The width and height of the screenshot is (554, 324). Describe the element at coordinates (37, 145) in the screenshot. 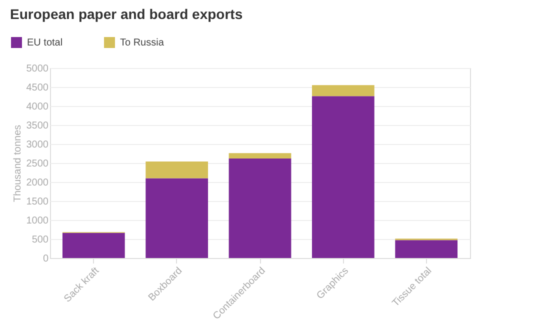

I see `y-tick-label: 3000` at that location.